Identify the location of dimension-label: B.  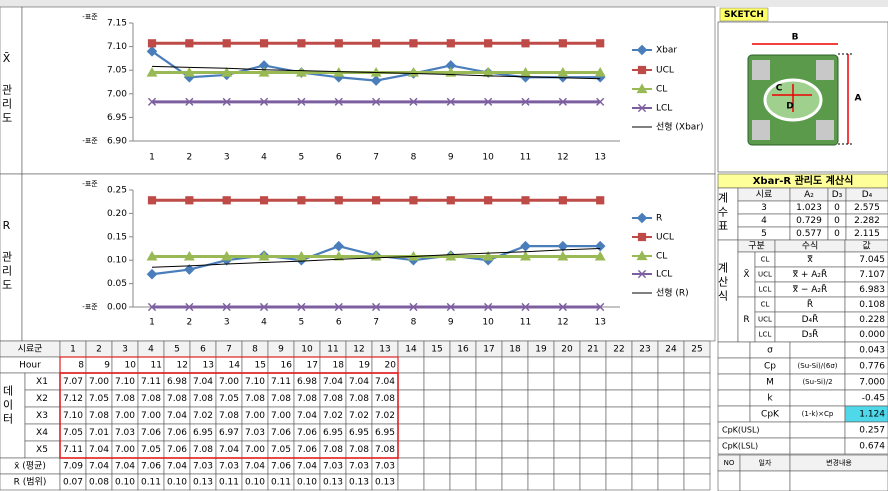
(795, 38).